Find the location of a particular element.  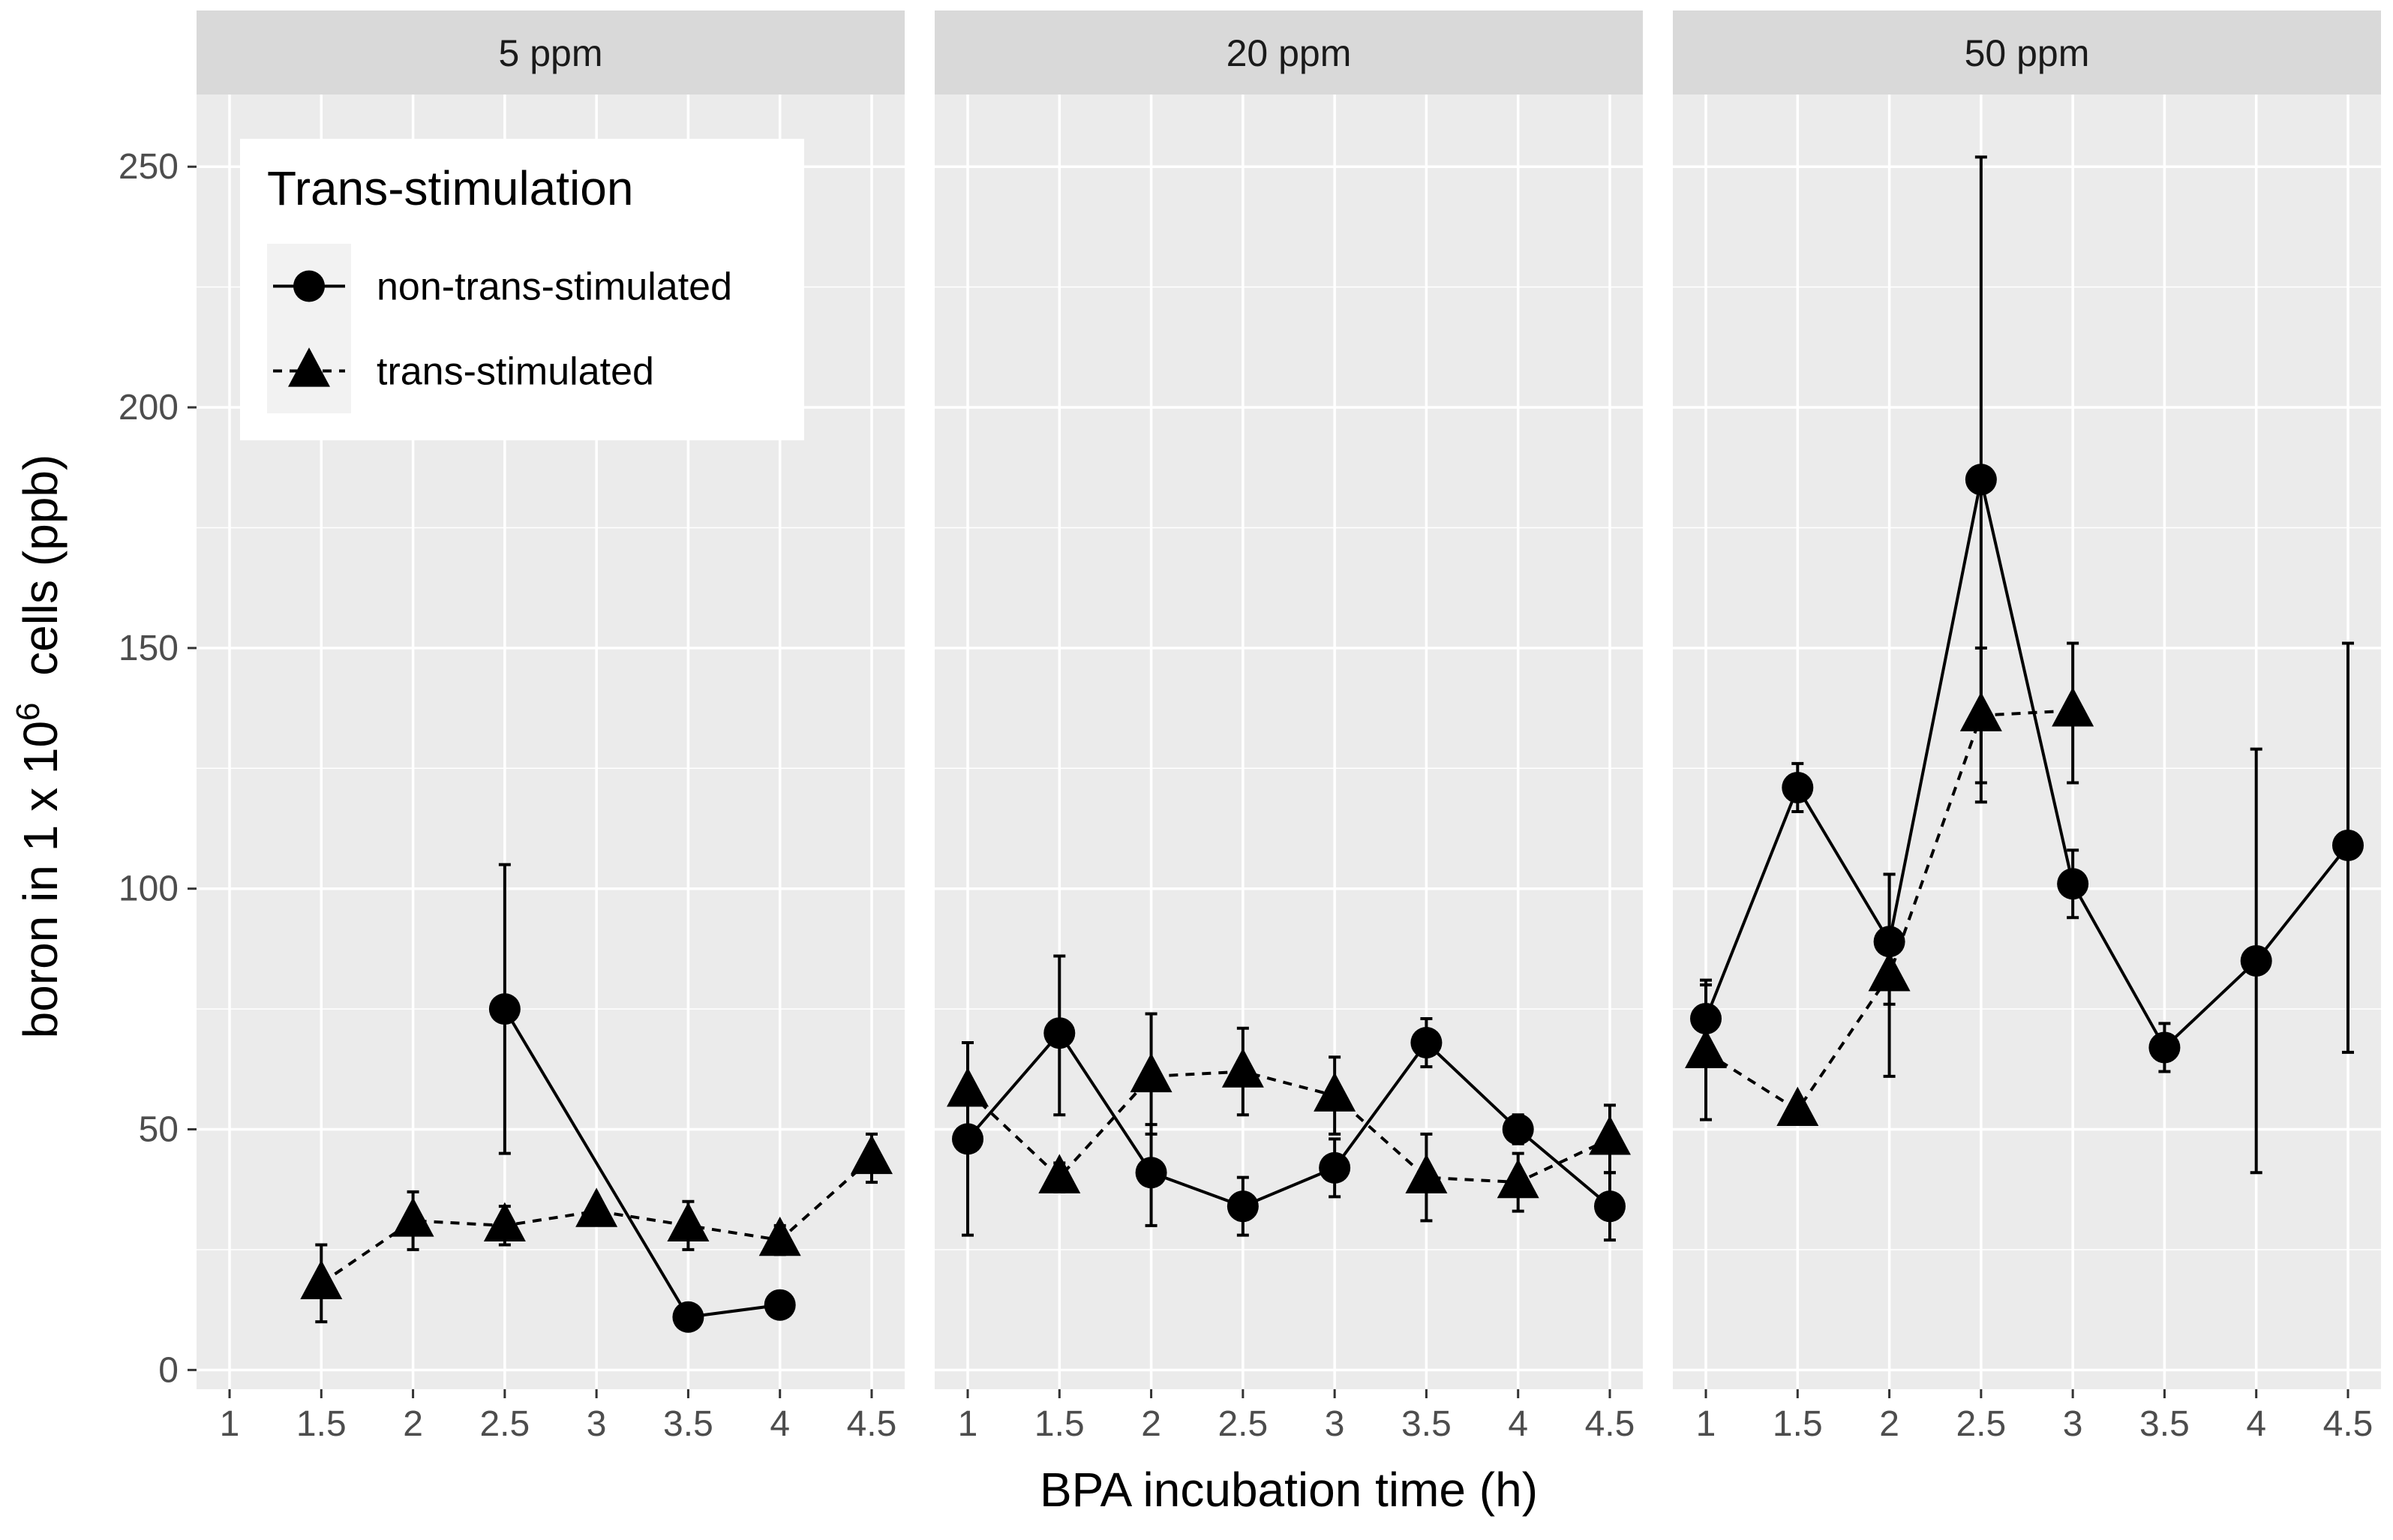

facet-strip-label: 5 ppm is located at coordinates (551, 53).